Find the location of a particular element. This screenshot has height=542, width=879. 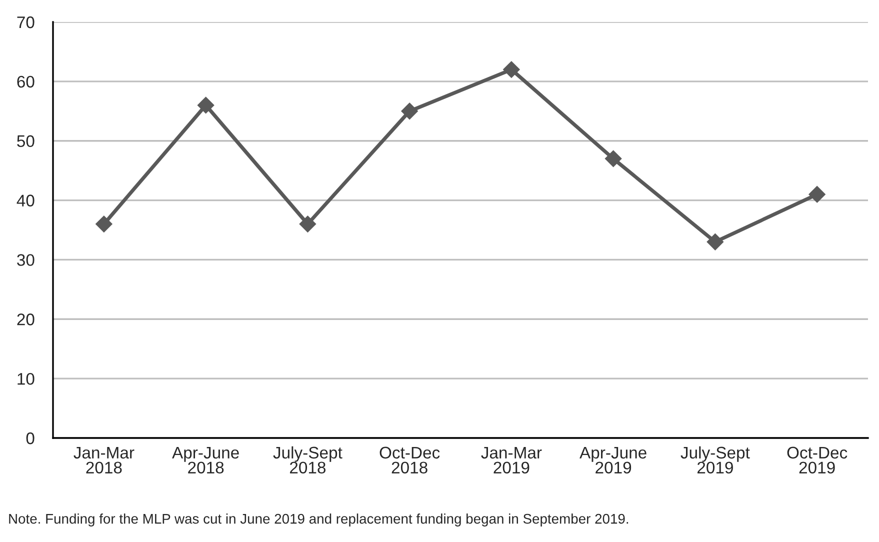

x-tick-label: Oct-Dec 2019 is located at coordinates (817, 460).